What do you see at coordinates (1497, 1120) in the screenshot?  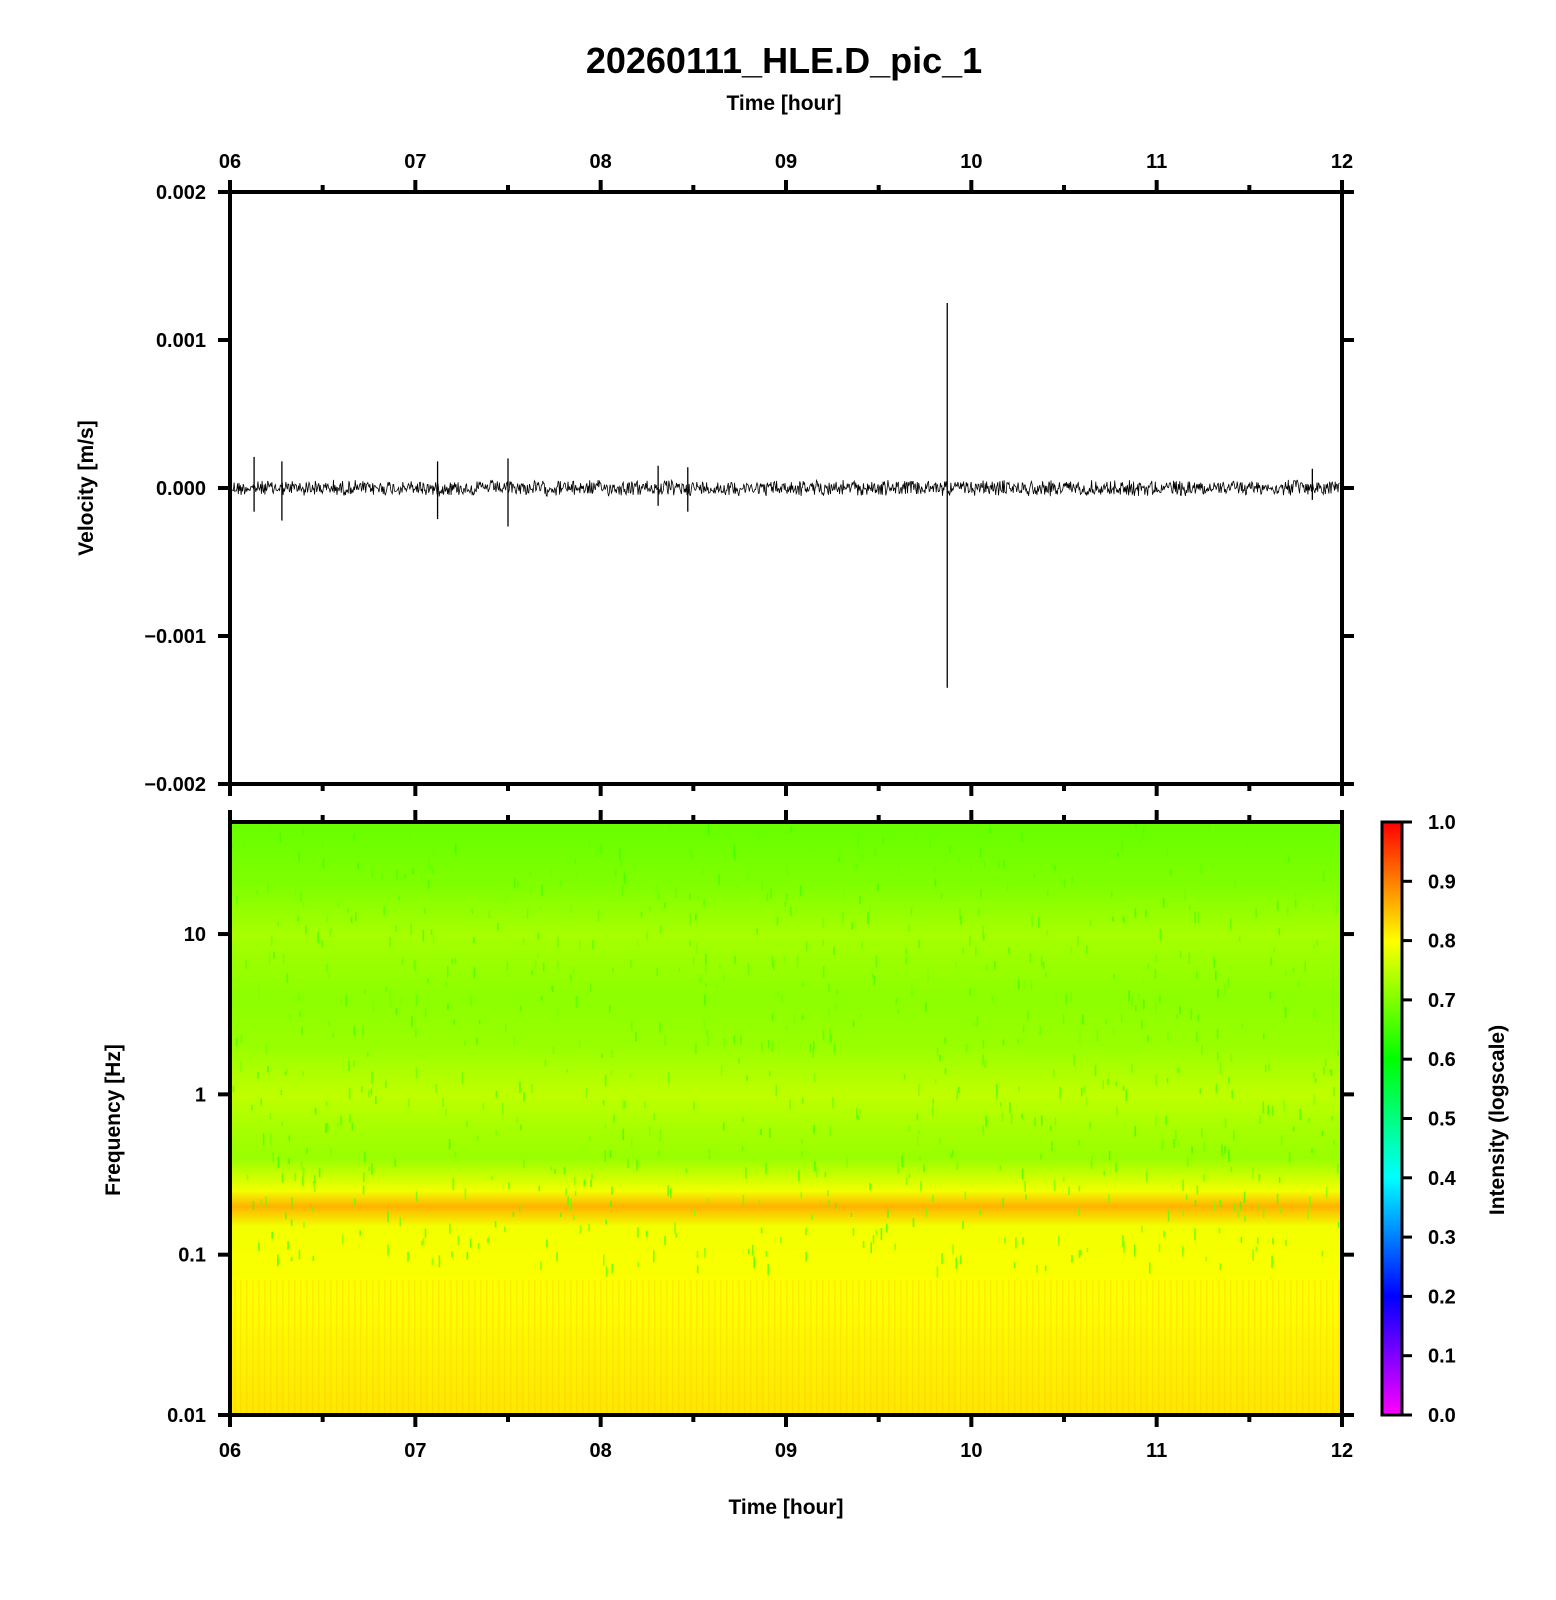 I see `colorbar-label: Intensity (logscale)` at bounding box center [1497, 1120].